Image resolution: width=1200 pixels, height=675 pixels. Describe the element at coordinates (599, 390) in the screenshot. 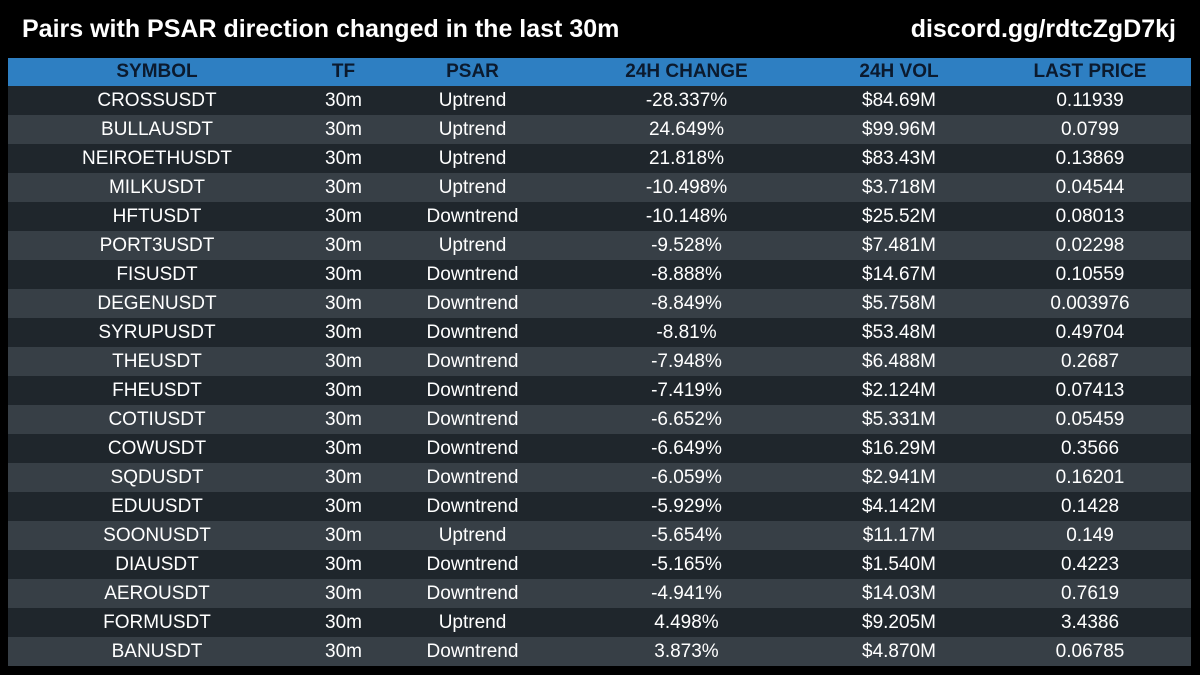

I see `table-row: FHEUSDT 30m Downtrend -7.419% $2.124M 0.07413` at that location.